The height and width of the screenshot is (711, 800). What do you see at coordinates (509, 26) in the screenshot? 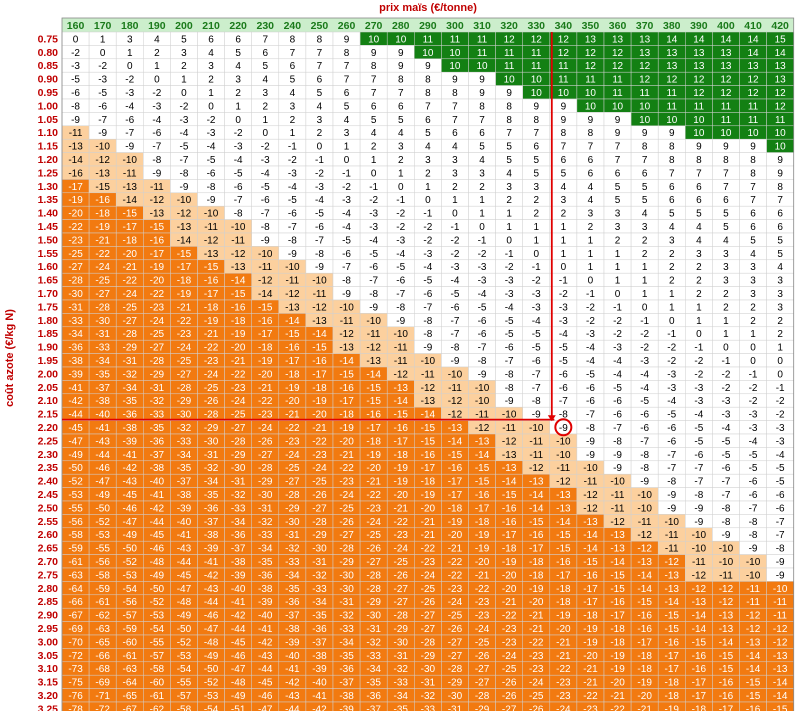
I see `x-tick-label: 320` at bounding box center [509, 26].